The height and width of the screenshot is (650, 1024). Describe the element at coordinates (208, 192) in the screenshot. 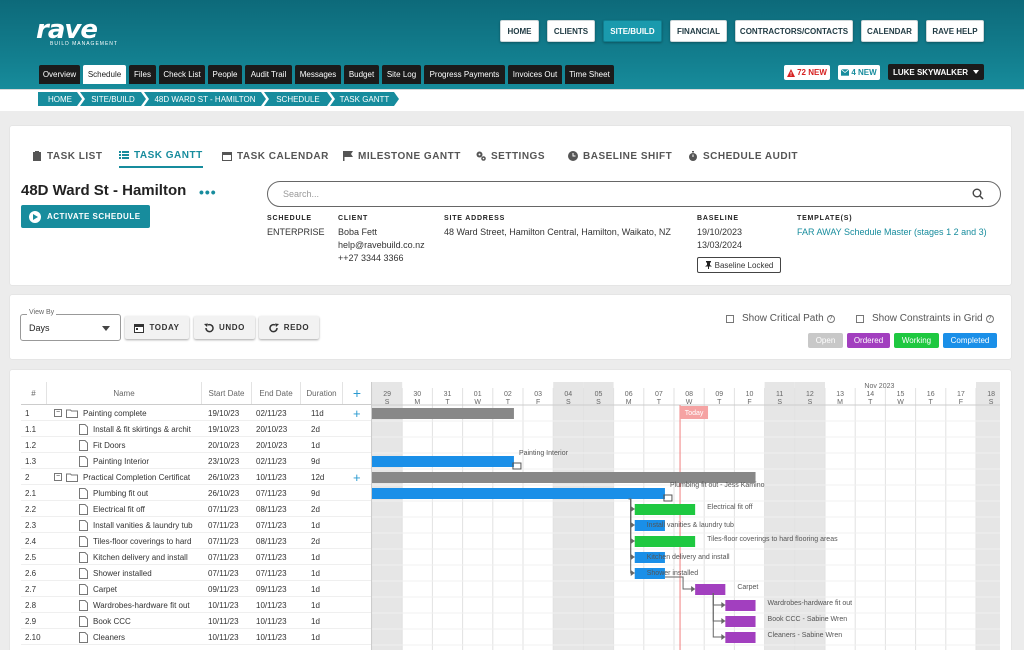

I see `more-options-icon: •••` at that location.